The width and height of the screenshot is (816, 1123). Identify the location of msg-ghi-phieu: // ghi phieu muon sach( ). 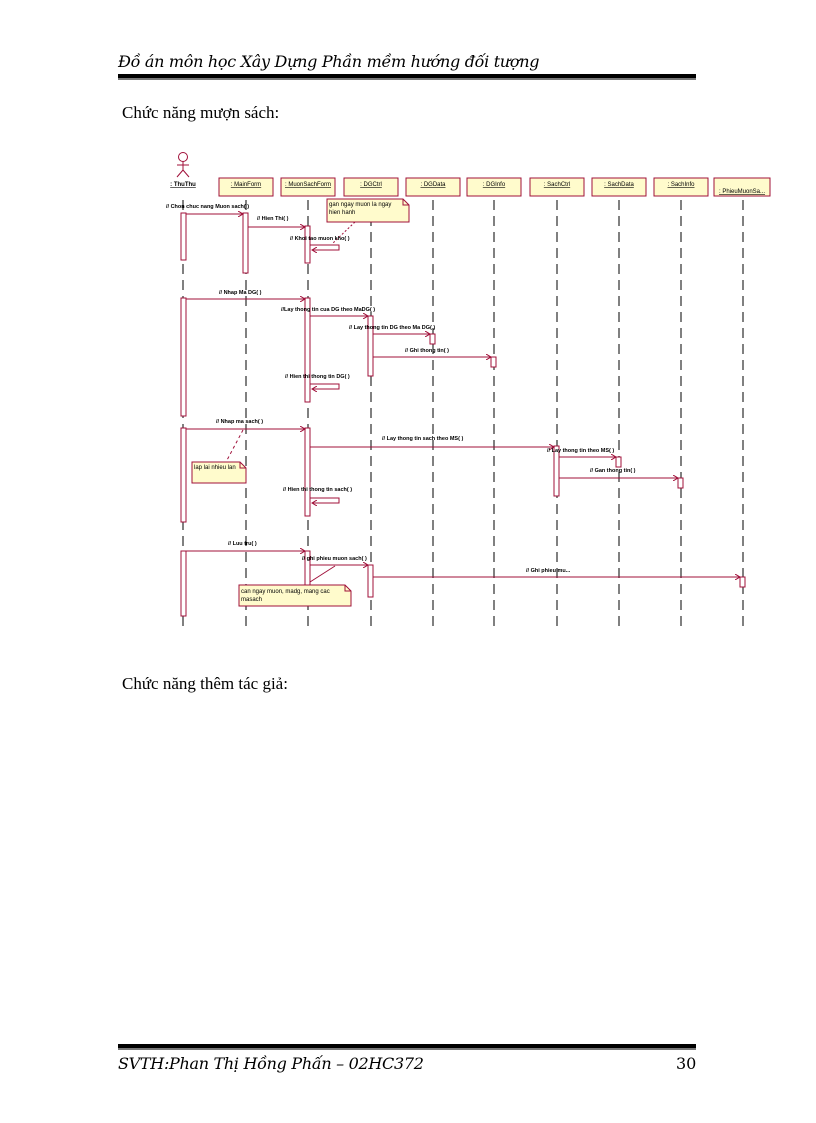
(334, 559).